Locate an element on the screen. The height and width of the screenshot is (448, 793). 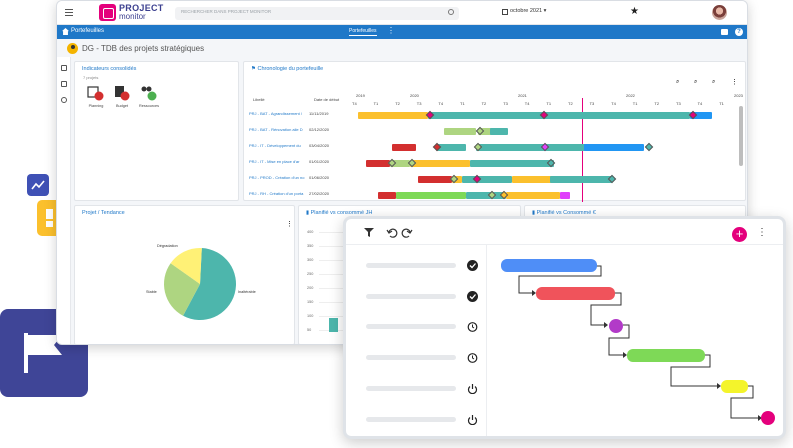
budget-indicator-icon is located at coordinates (122, 93).